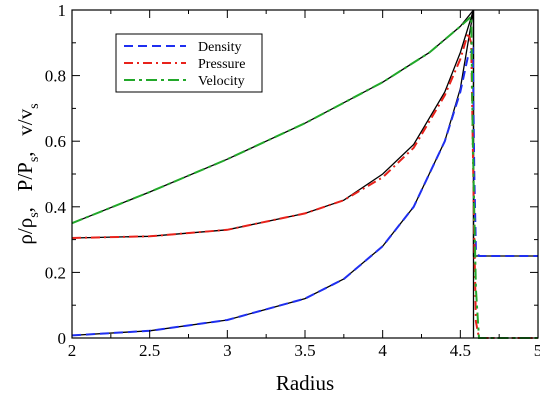 The height and width of the screenshot is (397, 540). What do you see at coordinates (460, 350) in the screenshot?
I see `x-tick-label: 4.5` at bounding box center [460, 350].